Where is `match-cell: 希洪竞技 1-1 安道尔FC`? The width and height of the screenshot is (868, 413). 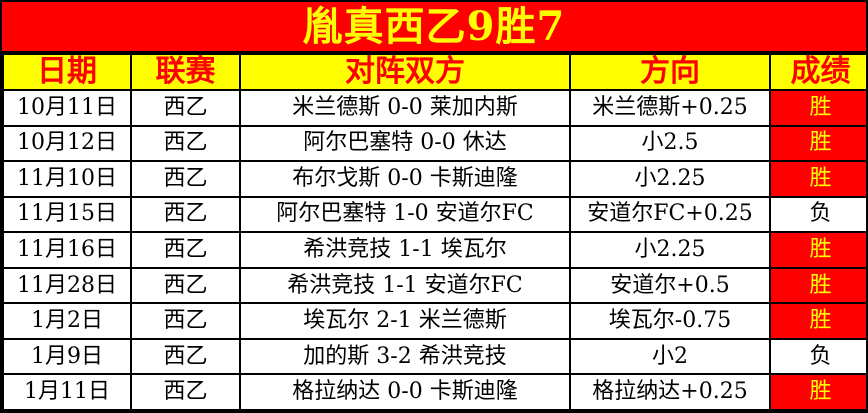 match-cell: 希洪竞技 1-1 安道尔FC is located at coordinates (405, 285).